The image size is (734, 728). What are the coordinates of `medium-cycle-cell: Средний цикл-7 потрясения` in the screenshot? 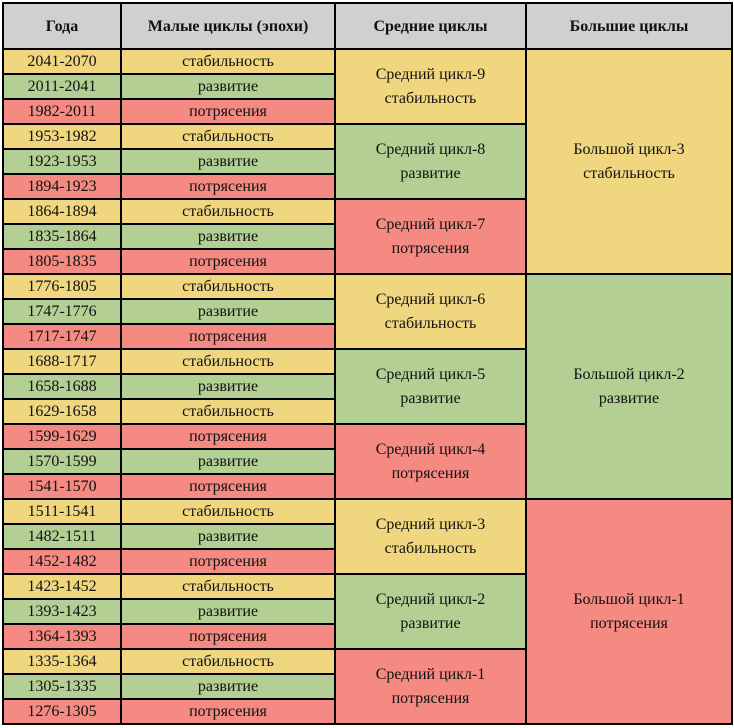 It's located at (430, 236).